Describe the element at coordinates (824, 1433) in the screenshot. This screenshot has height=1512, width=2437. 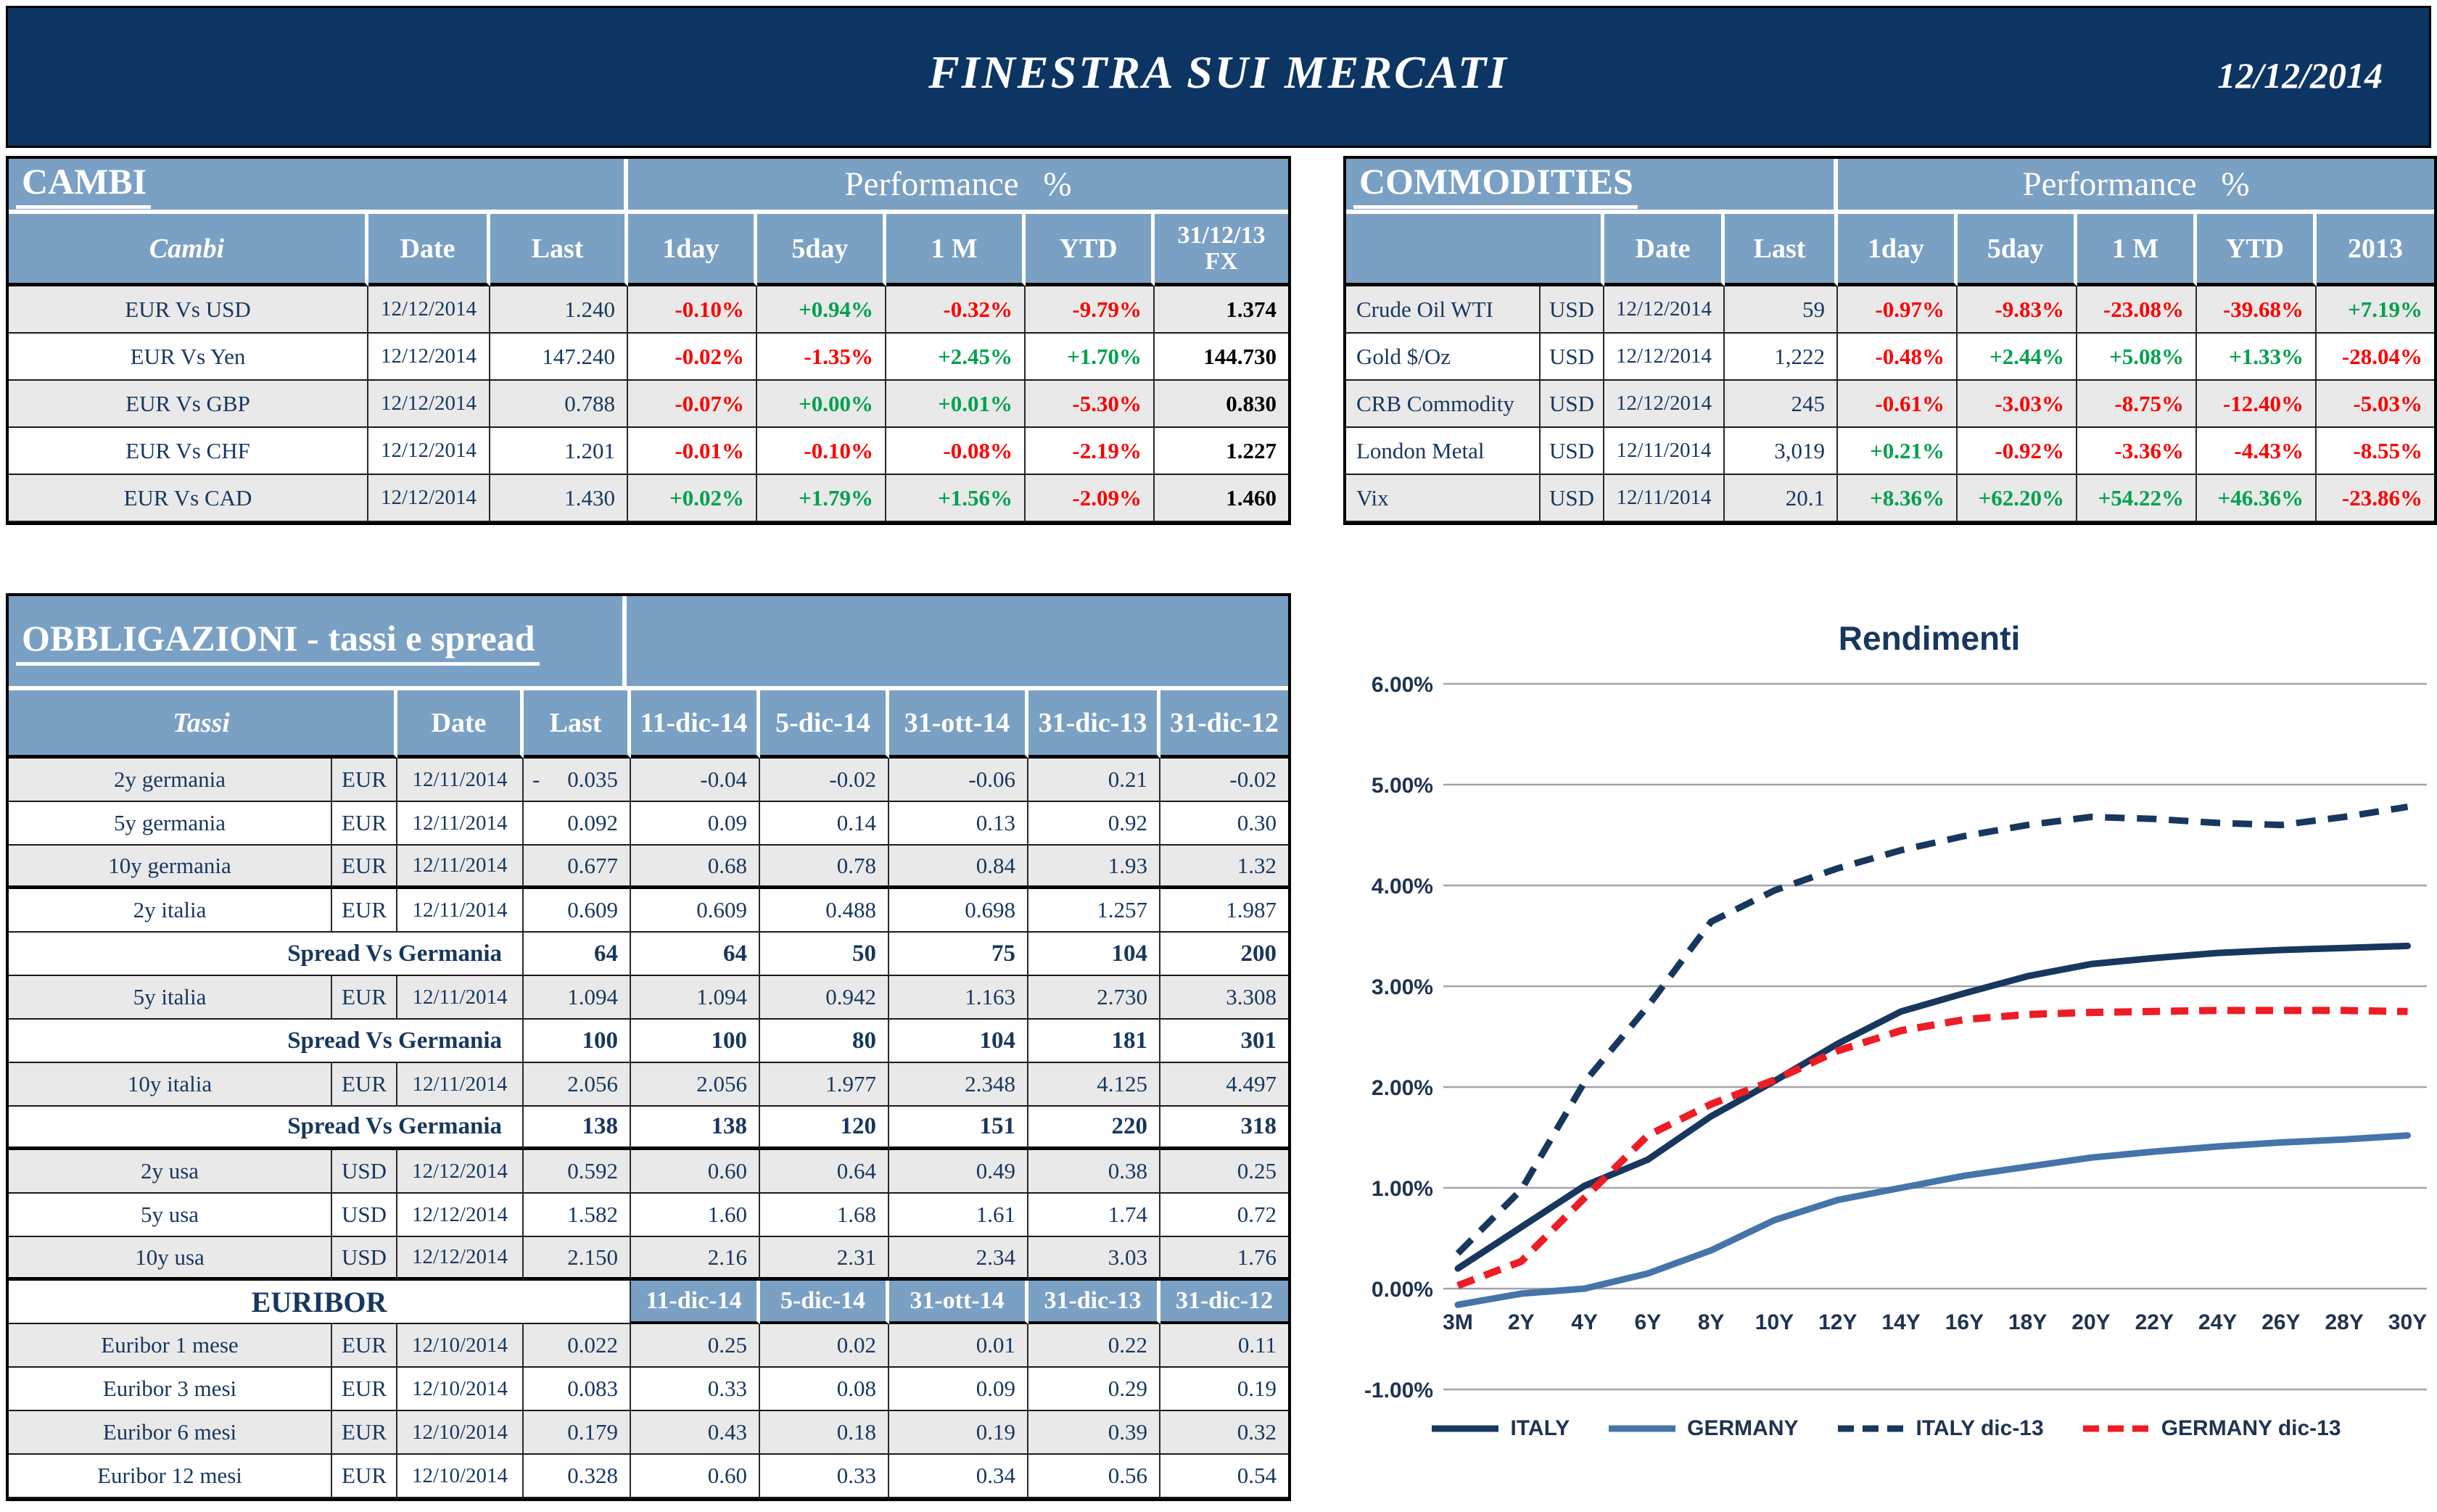
I see `cell-history-value: 0.18` at that location.